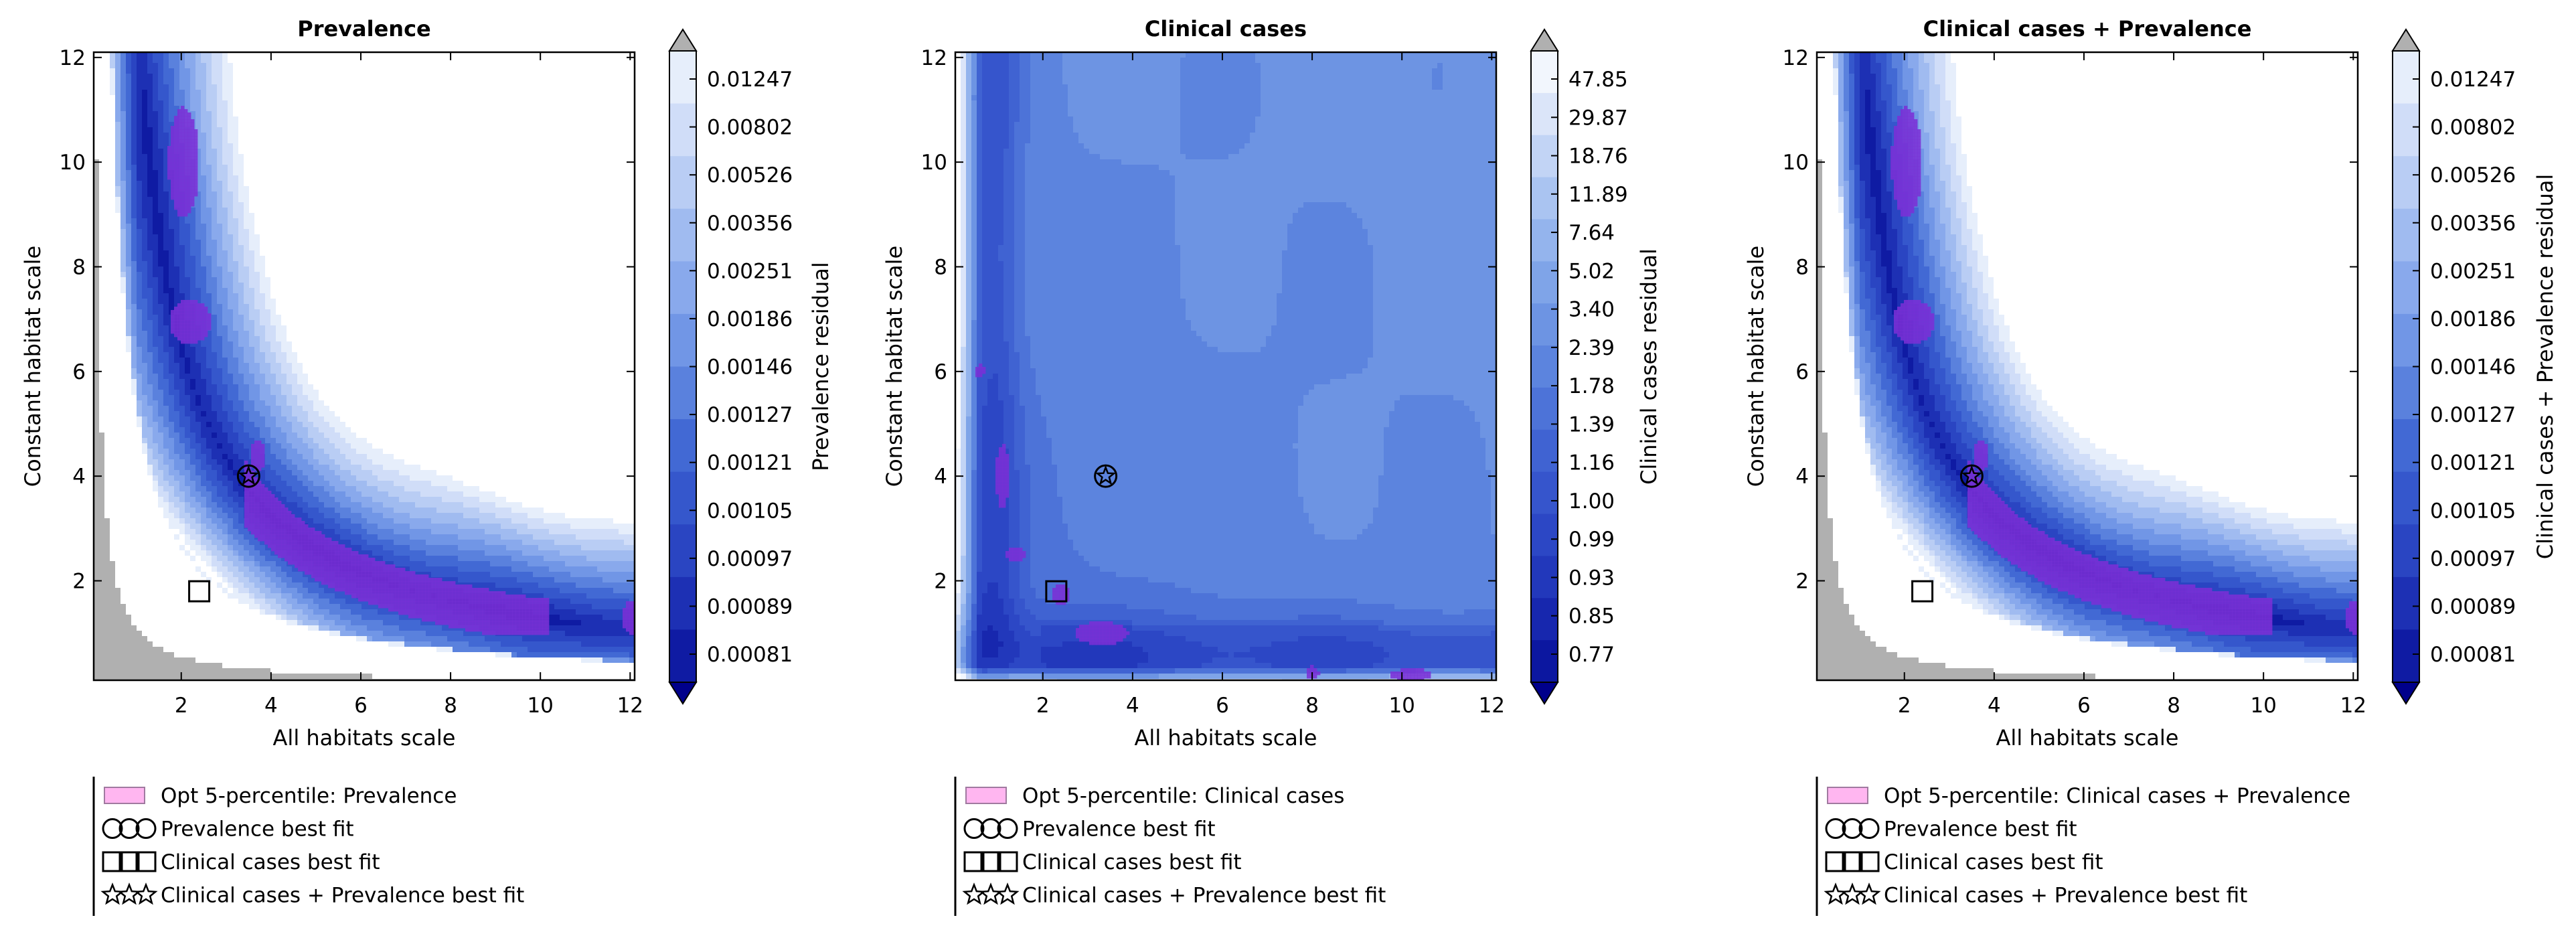 Image resolution: width=2576 pixels, height=936 pixels. I want to click on colorbar-frame, so click(1544, 366).